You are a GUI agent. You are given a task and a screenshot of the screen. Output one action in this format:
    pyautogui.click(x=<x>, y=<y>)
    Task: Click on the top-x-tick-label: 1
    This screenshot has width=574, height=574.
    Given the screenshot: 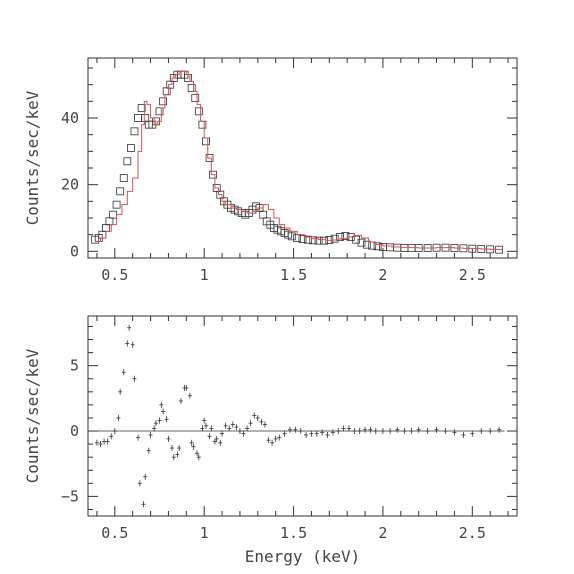 What is the action you would take?
    pyautogui.click(x=204, y=275)
    